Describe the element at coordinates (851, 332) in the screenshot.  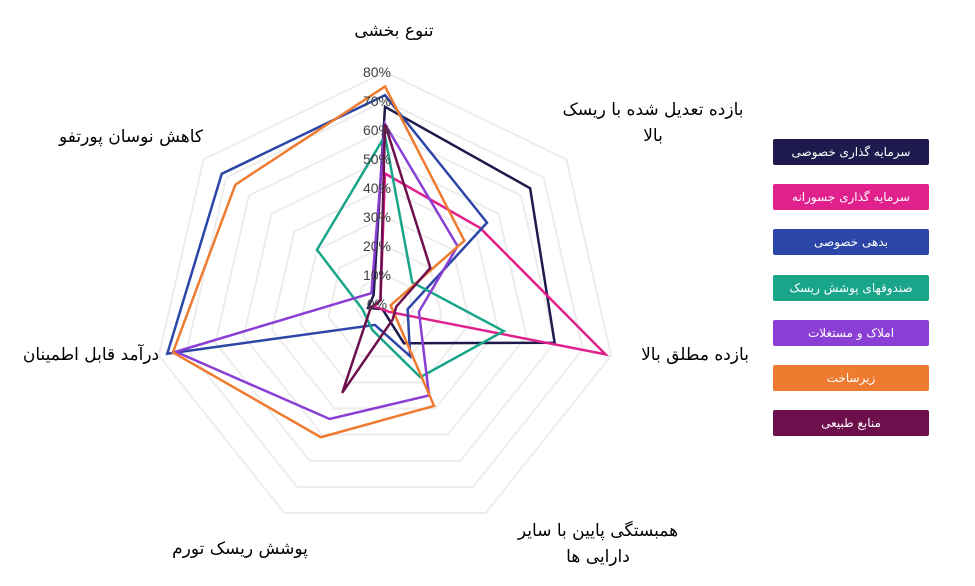
I see `legend-item-real-estate: املاک و مستغلات` at that location.